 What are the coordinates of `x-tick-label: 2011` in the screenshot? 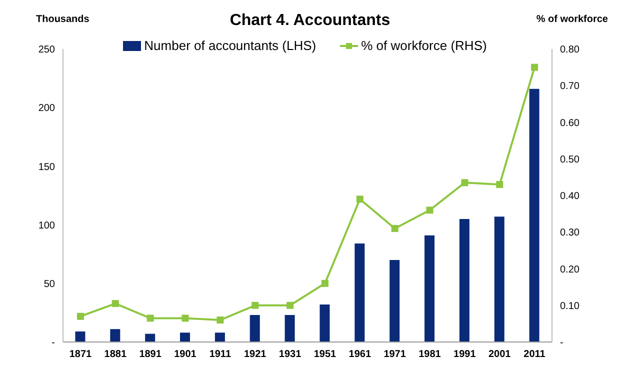 It's located at (535, 354).